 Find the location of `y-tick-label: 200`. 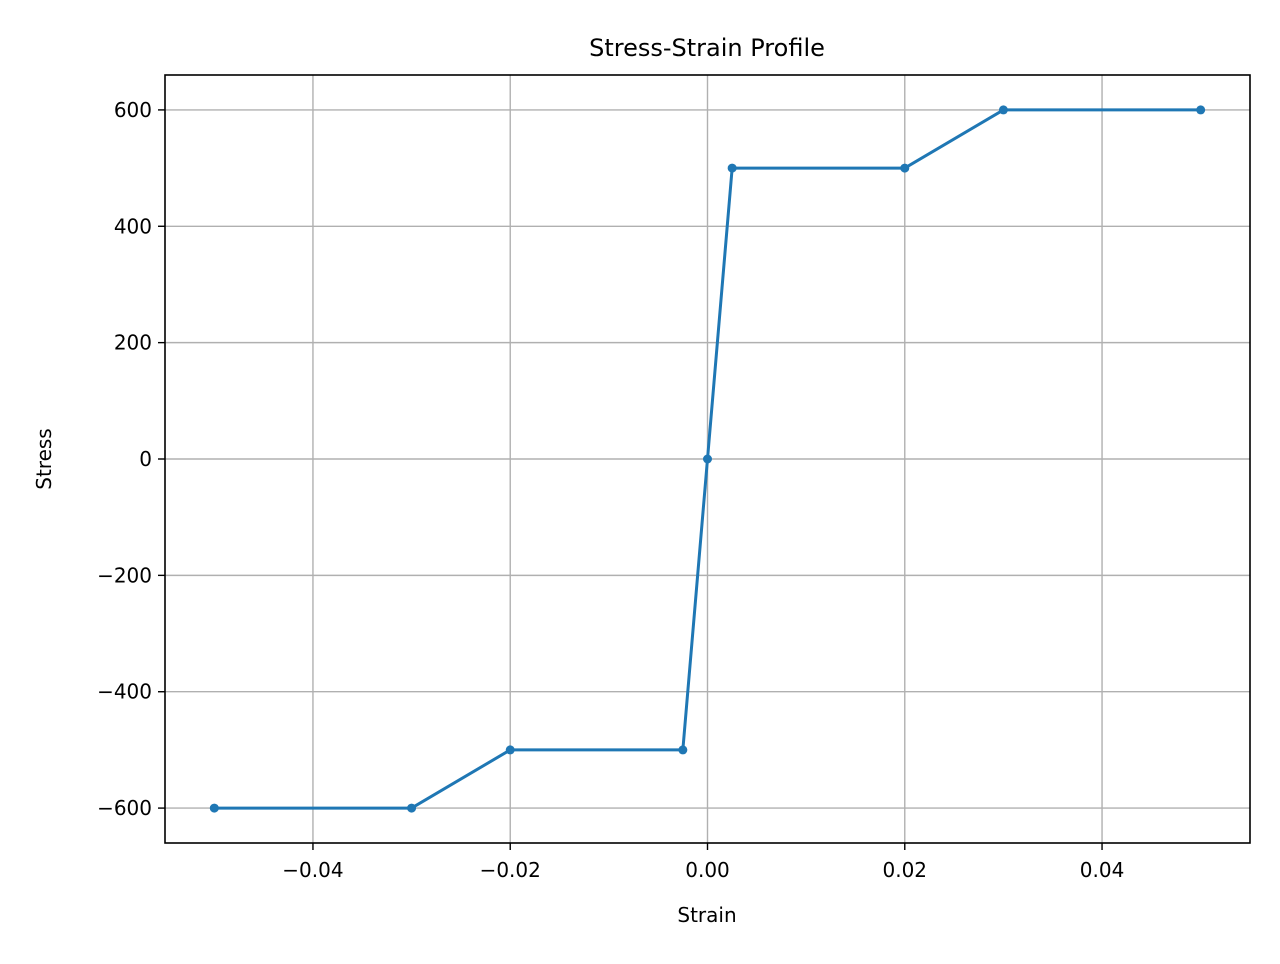

y-tick-label: 200 is located at coordinates (133, 343).